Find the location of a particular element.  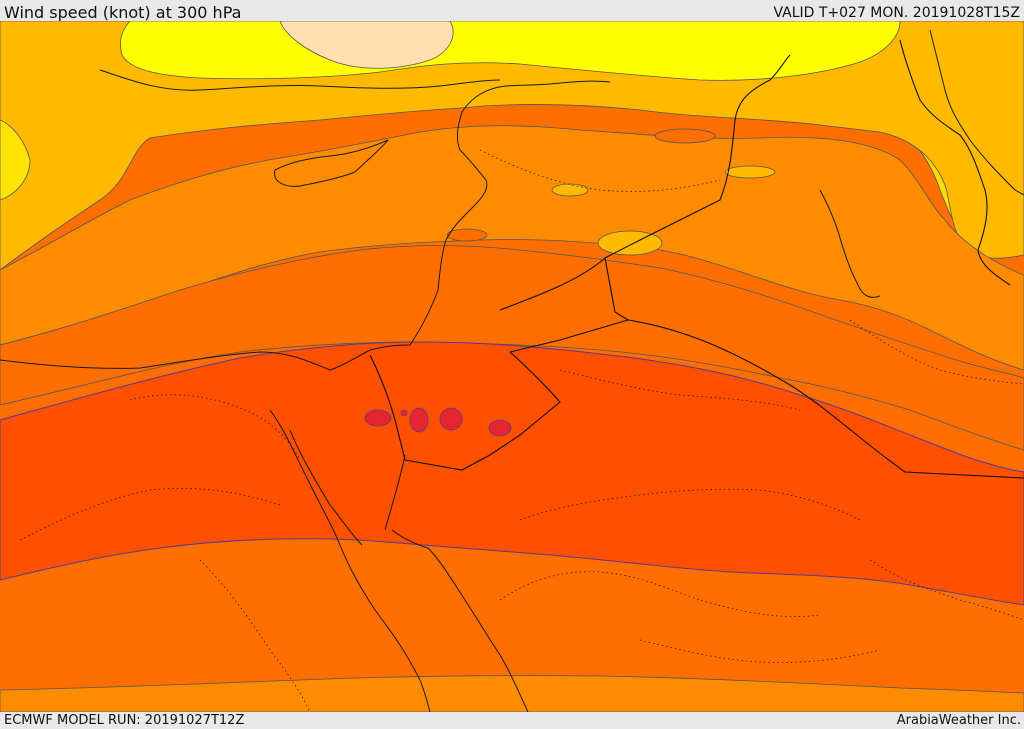

credit-label: ArabiaWeather Inc. is located at coordinates (958, 720).